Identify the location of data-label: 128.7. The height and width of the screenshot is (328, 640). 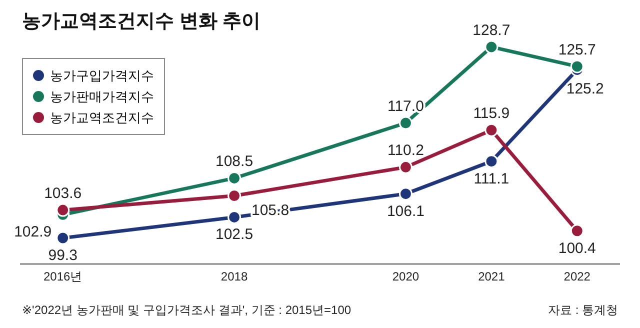
(491, 30).